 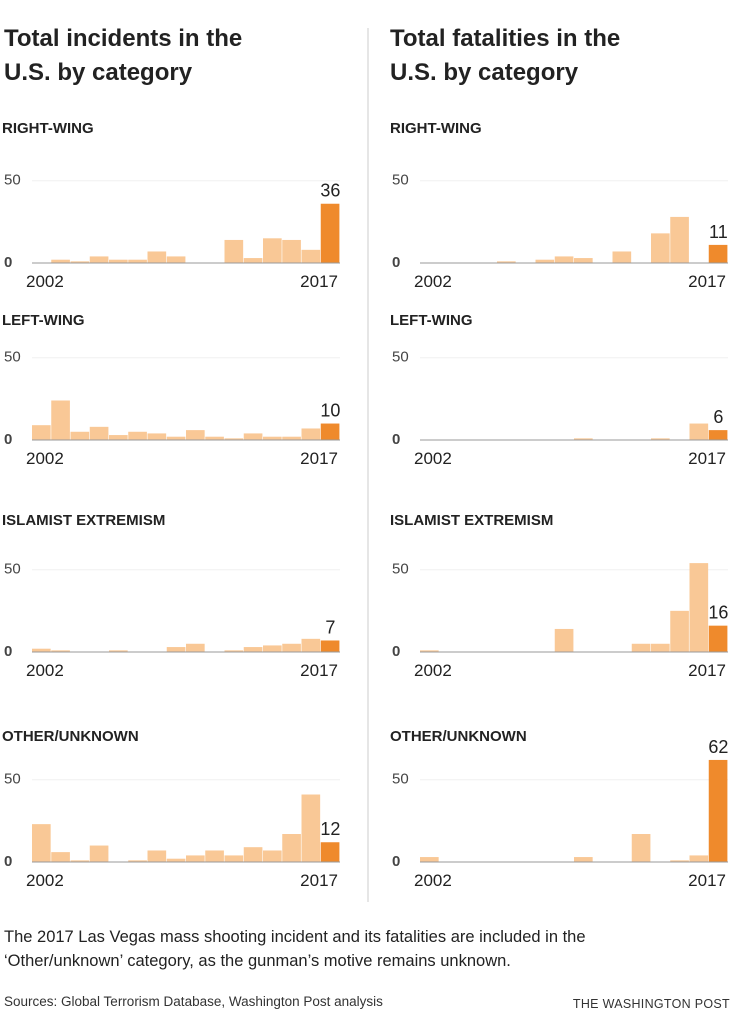 What do you see at coordinates (330, 627) in the screenshot?
I see `value-label: 7` at bounding box center [330, 627].